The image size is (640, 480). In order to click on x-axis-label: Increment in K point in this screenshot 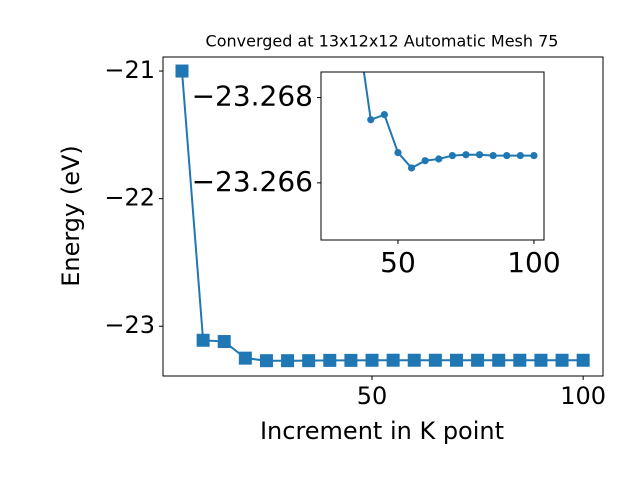, I will do `click(382, 431)`.